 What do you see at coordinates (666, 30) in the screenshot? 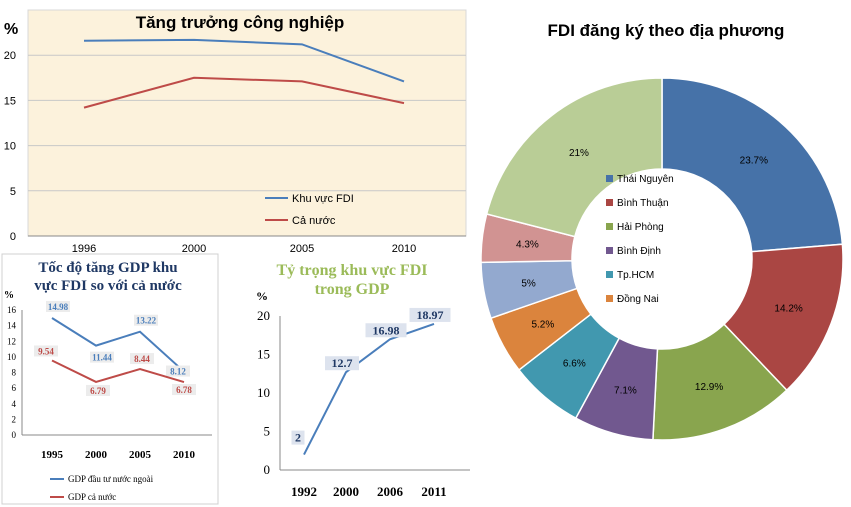
I see `c4-title: FDI đăng ký theo địa phương` at bounding box center [666, 30].